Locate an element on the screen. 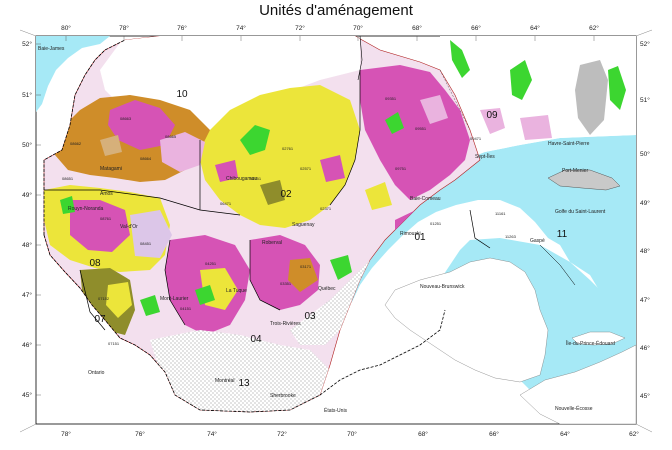  region-label-01: 01 is located at coordinates (420, 237).